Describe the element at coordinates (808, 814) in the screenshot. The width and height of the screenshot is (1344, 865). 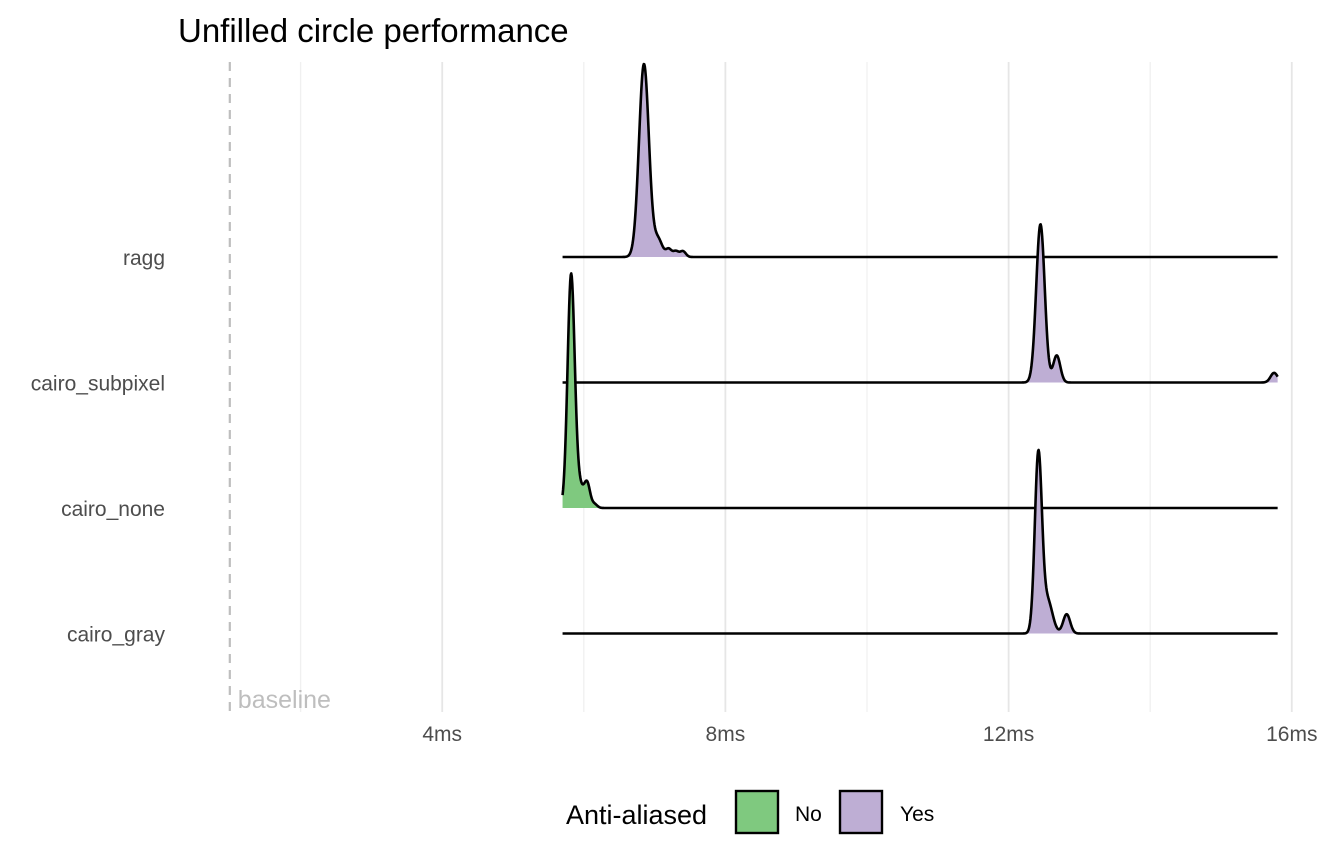
I see `legend-label-no: No` at that location.